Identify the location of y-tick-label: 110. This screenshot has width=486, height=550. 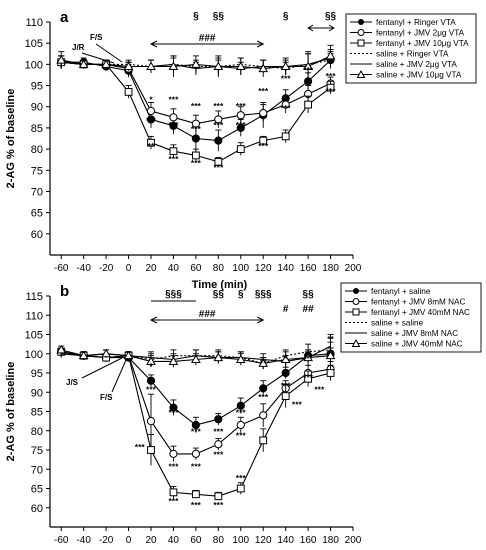
(34, 23).